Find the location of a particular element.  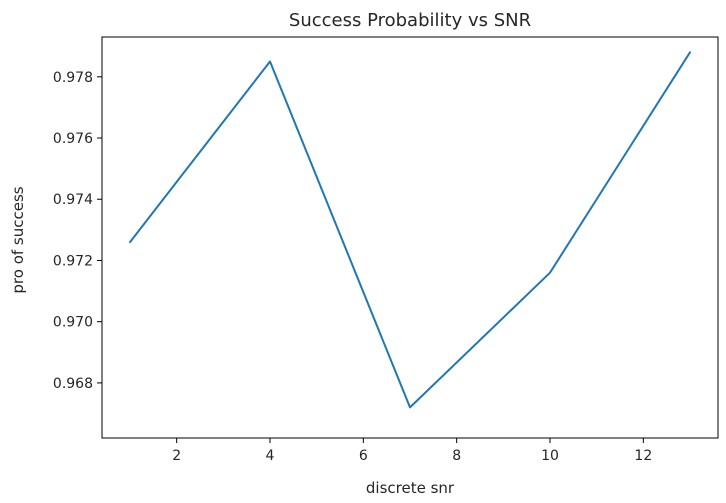

y-tick-label: 0.978 is located at coordinates (73, 78).